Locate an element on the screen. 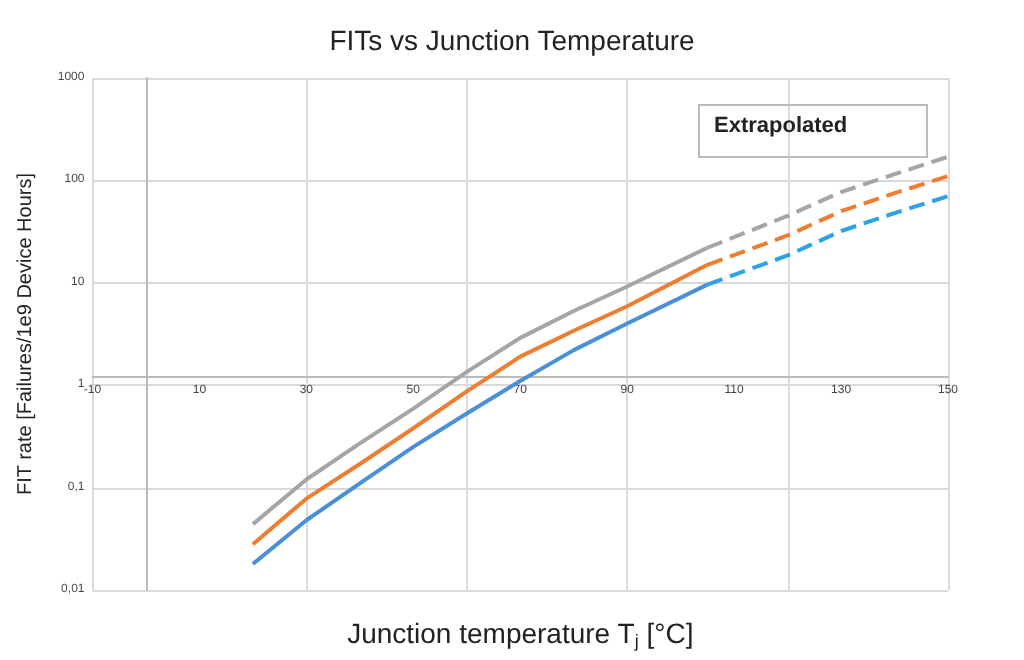 The height and width of the screenshot is (660, 1024). annotation: Extrapolated is located at coordinates (781, 126).